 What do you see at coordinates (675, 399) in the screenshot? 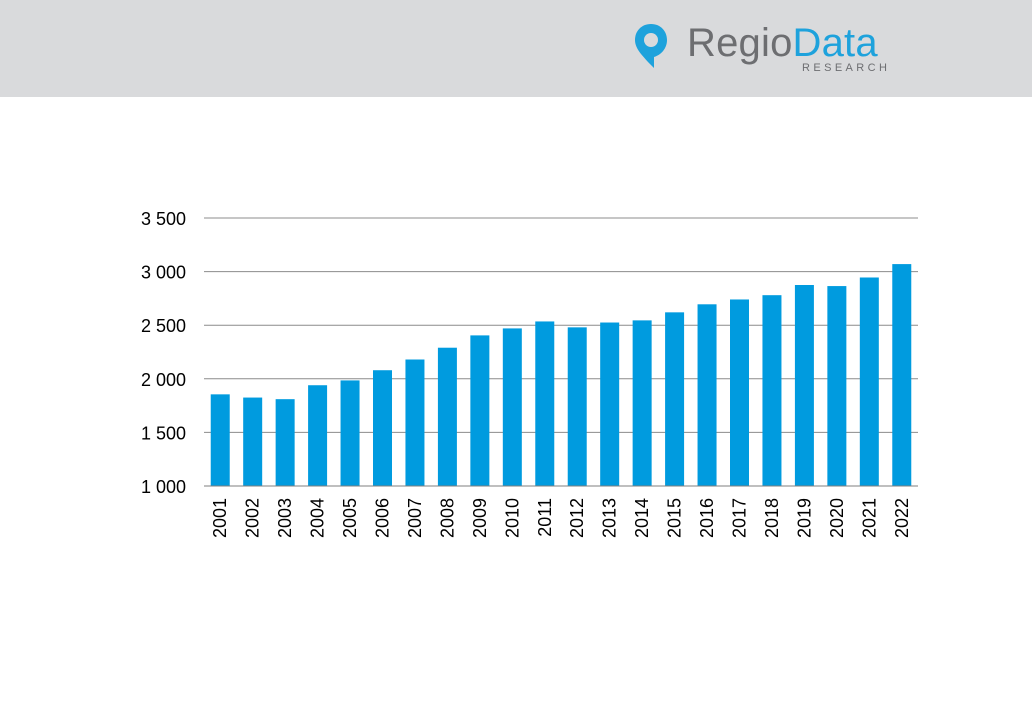
I see `bar-2015` at bounding box center [675, 399].